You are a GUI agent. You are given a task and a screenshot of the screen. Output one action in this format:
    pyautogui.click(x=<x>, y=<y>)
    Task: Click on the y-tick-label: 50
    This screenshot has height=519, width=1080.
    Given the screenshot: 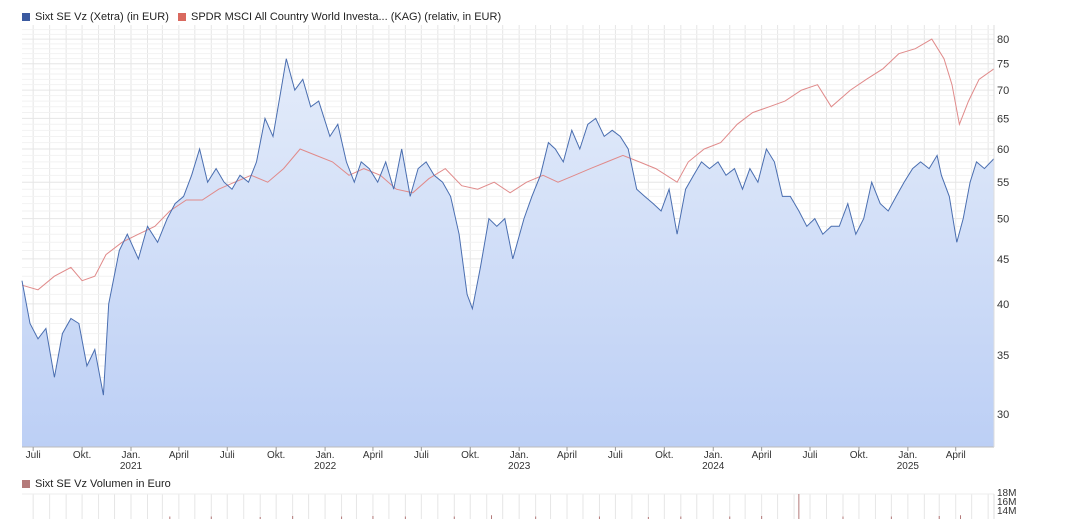 What is the action you would take?
    pyautogui.click(x=1003, y=220)
    